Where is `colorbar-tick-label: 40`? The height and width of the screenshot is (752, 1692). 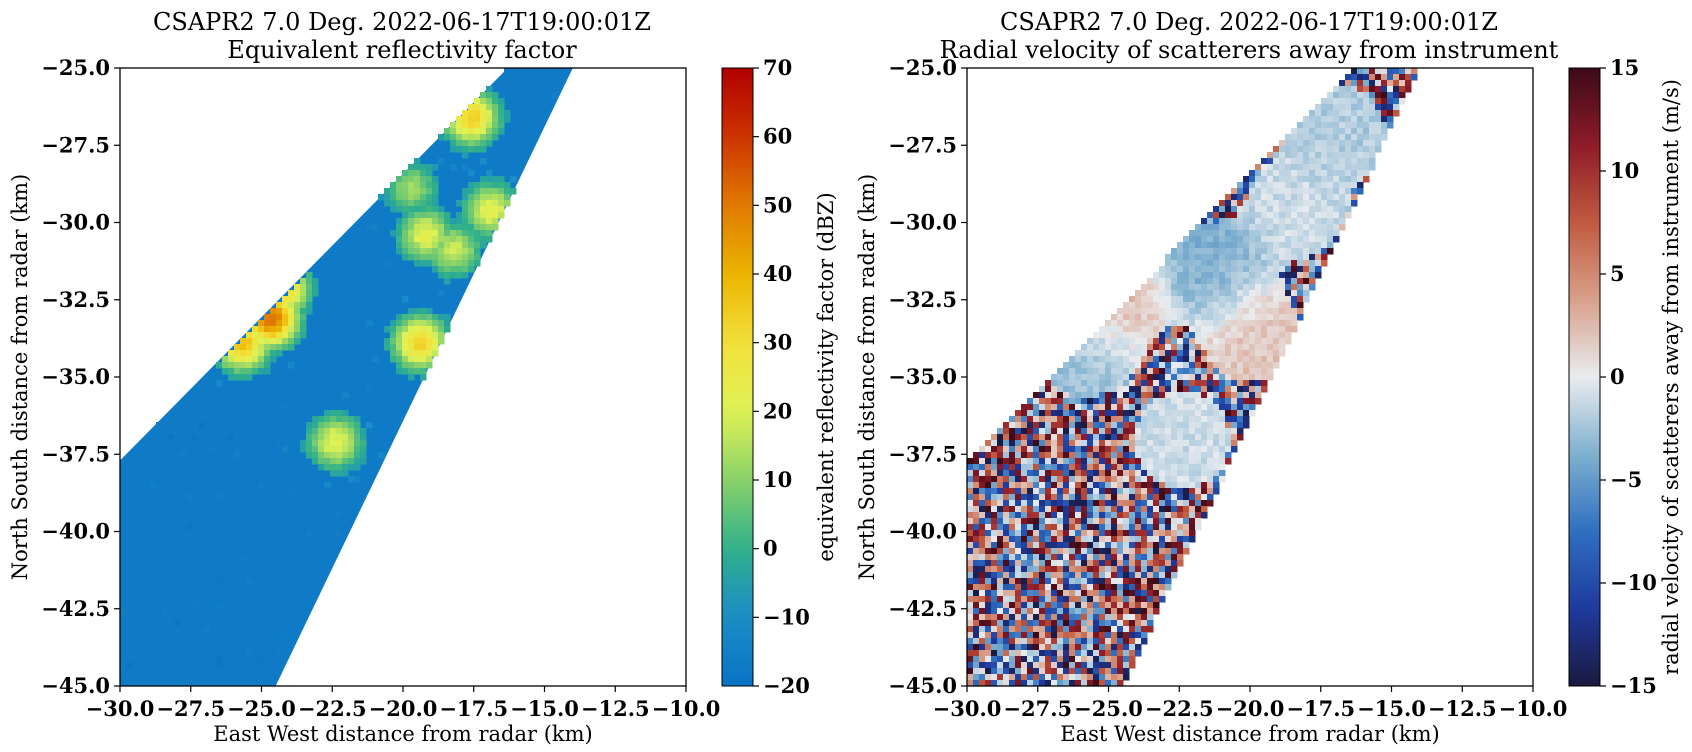 colorbar-tick-label: 40 is located at coordinates (777, 273).